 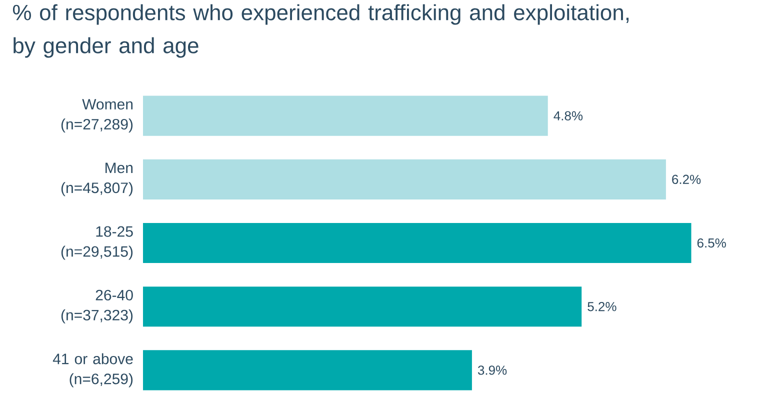 I want to click on chart-title: % of respondents who experienced trafficking and exploitation, by gender and age, so click(x=320, y=31).